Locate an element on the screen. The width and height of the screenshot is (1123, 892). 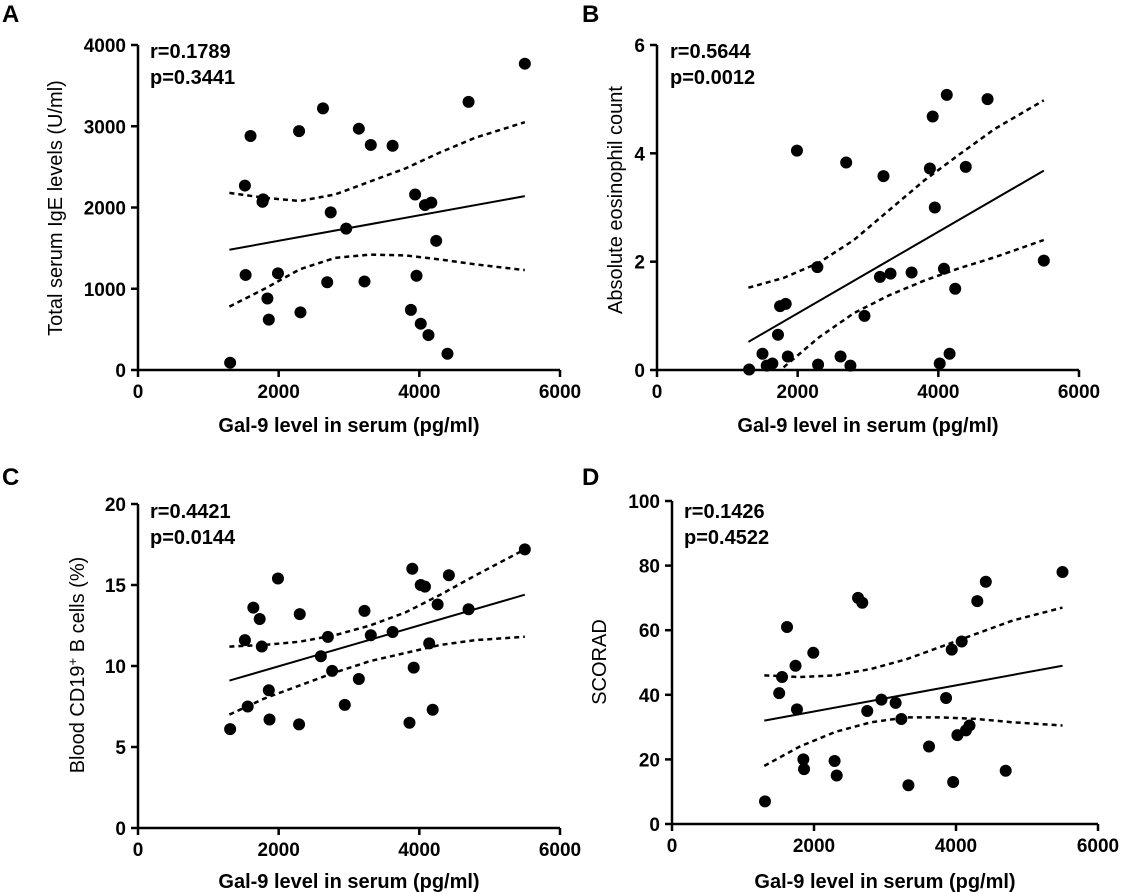
x-tick-label-b: 4000 is located at coordinates (938, 392).